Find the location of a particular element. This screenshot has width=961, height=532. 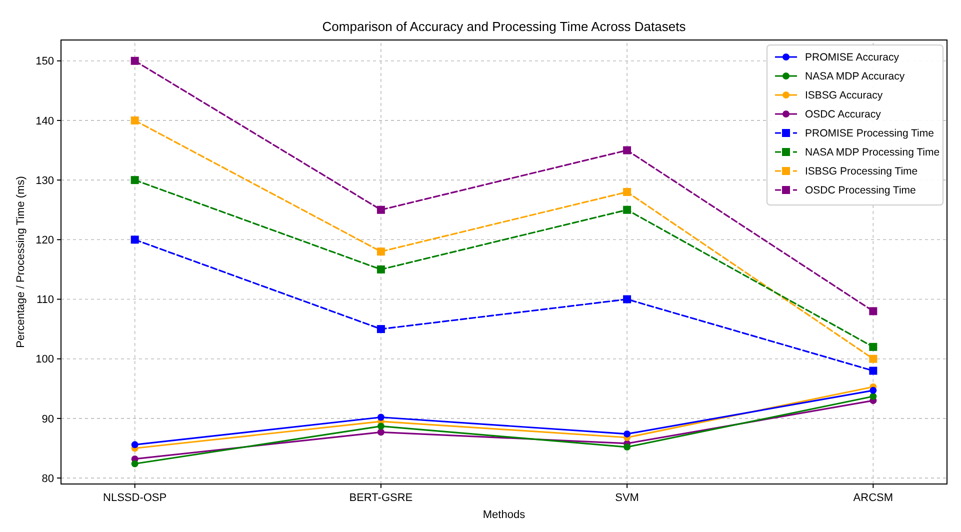

y-tick-label: 100 is located at coordinates (45, 360).